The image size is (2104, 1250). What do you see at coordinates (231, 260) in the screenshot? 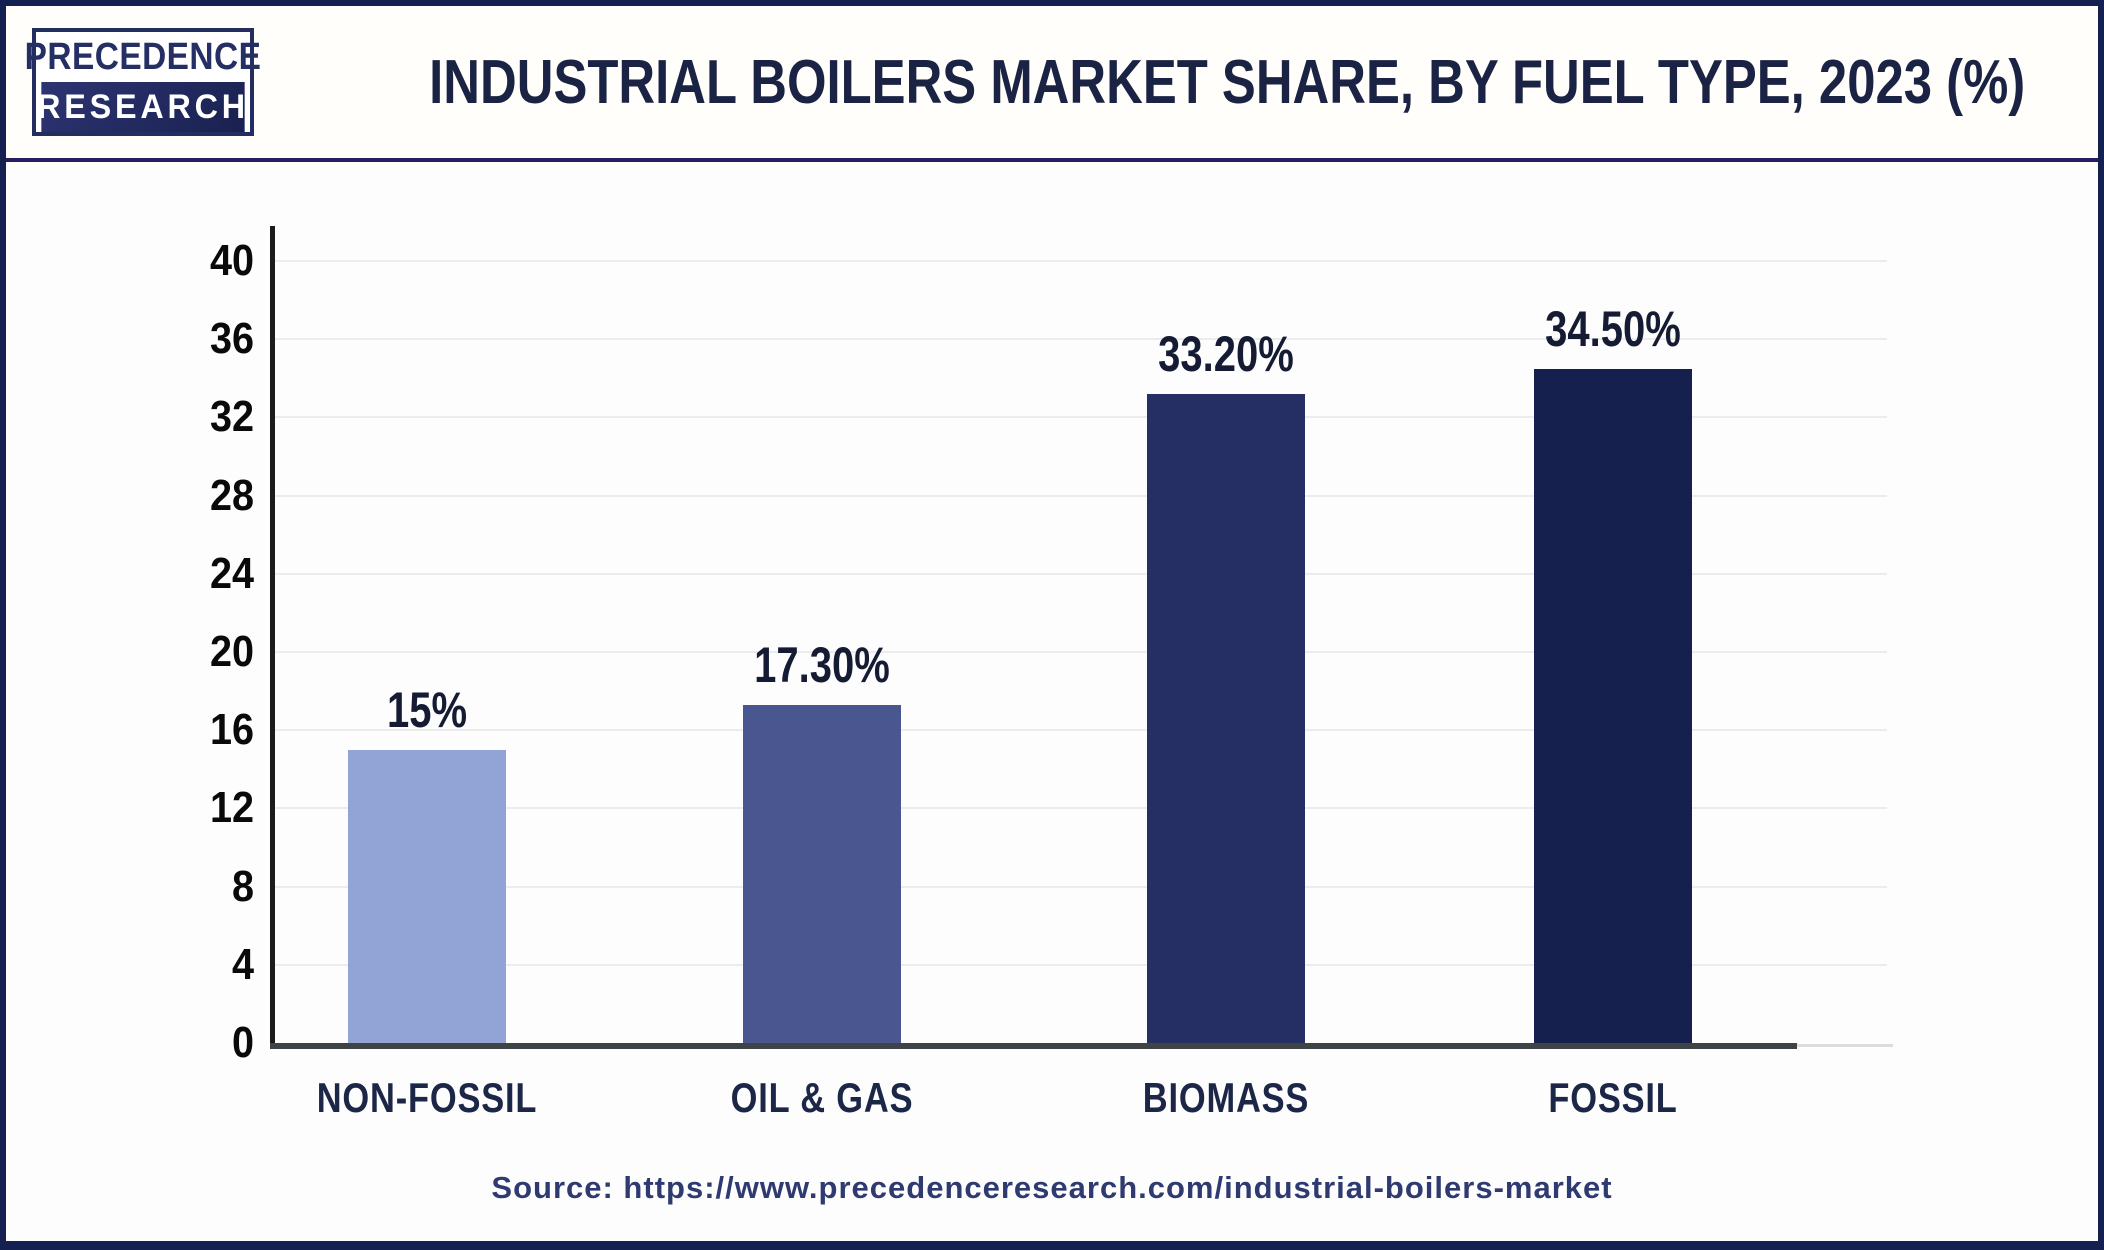
I see `y-tick-40: 40` at bounding box center [231, 260].